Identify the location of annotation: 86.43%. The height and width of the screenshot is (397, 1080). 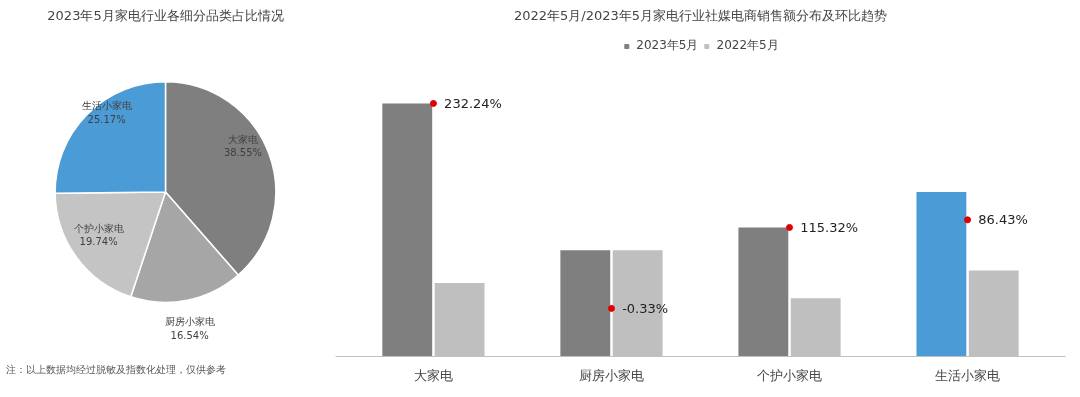
(1003, 220).